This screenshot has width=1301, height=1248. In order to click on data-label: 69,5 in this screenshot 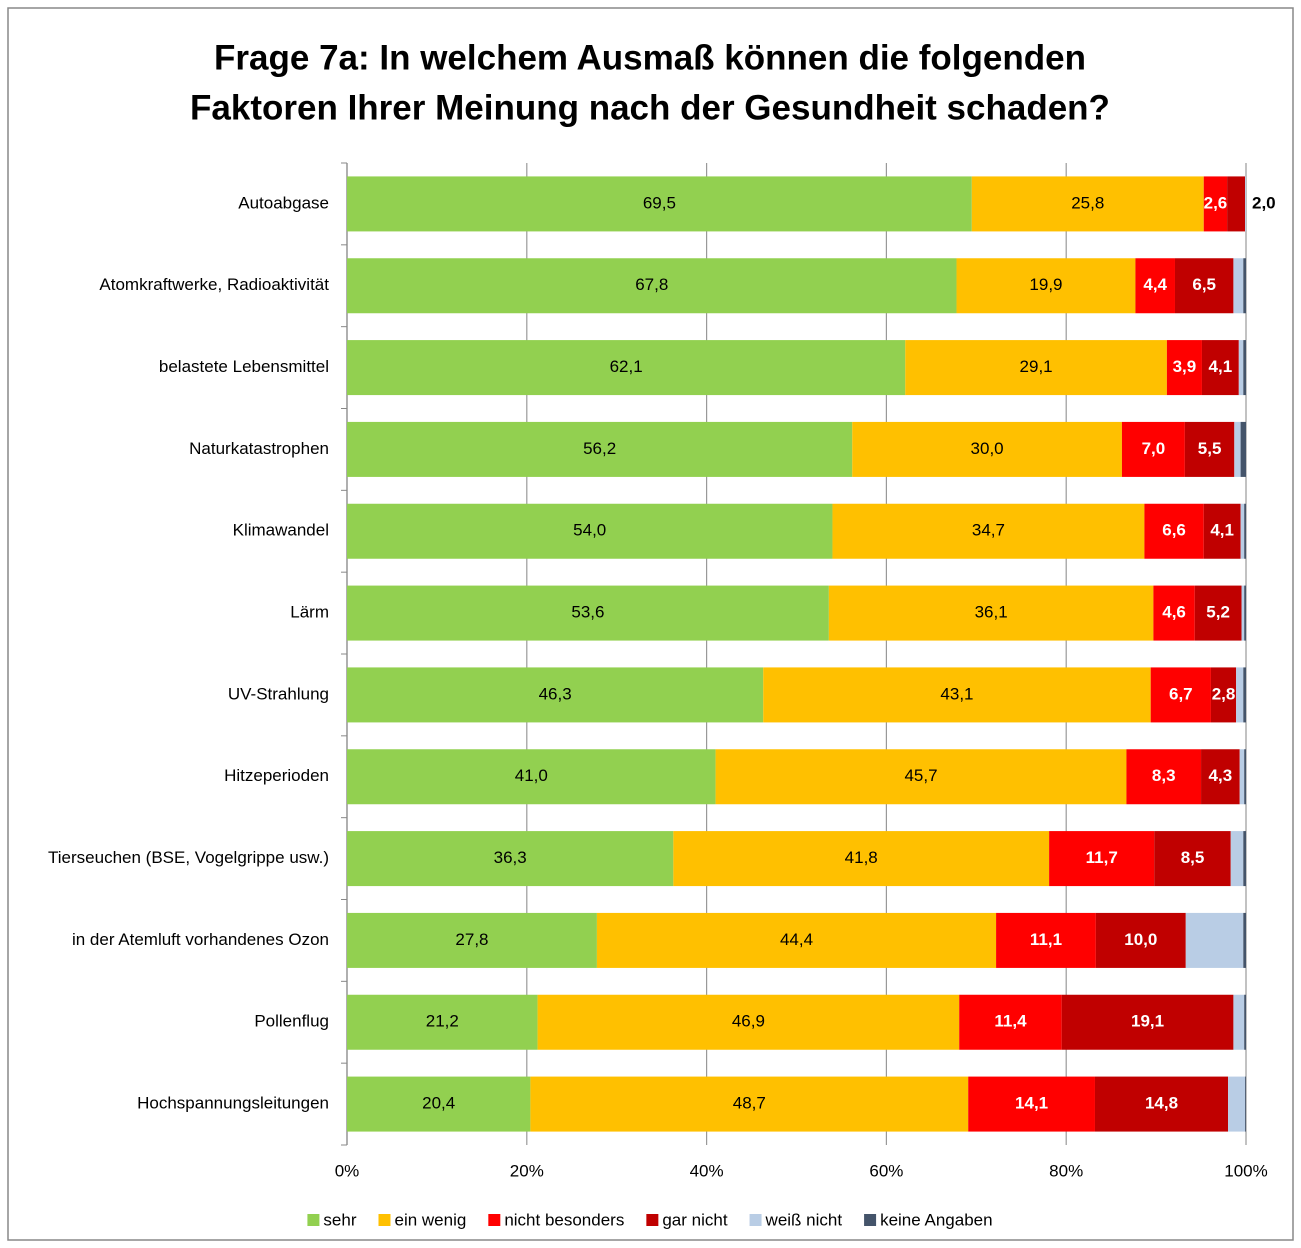, I will do `click(659, 202)`.